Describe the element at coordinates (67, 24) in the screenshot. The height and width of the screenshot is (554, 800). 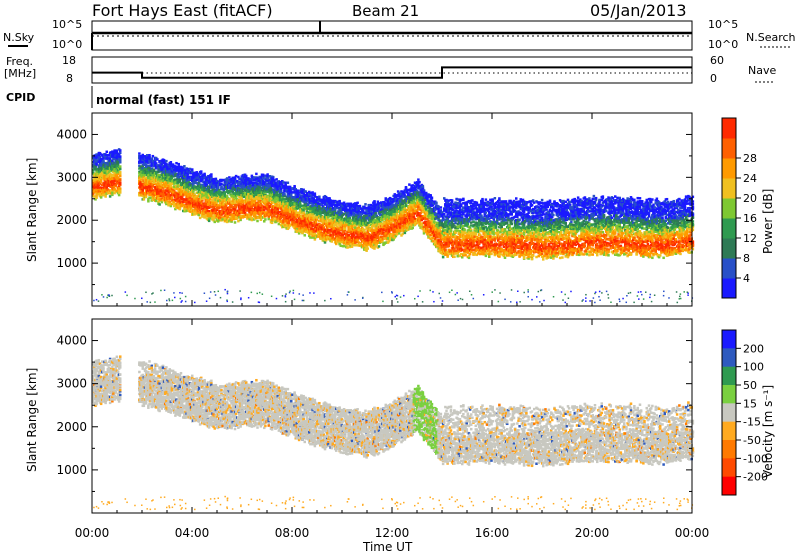
I see `noise-left-tick-hi: 10^5` at that location.